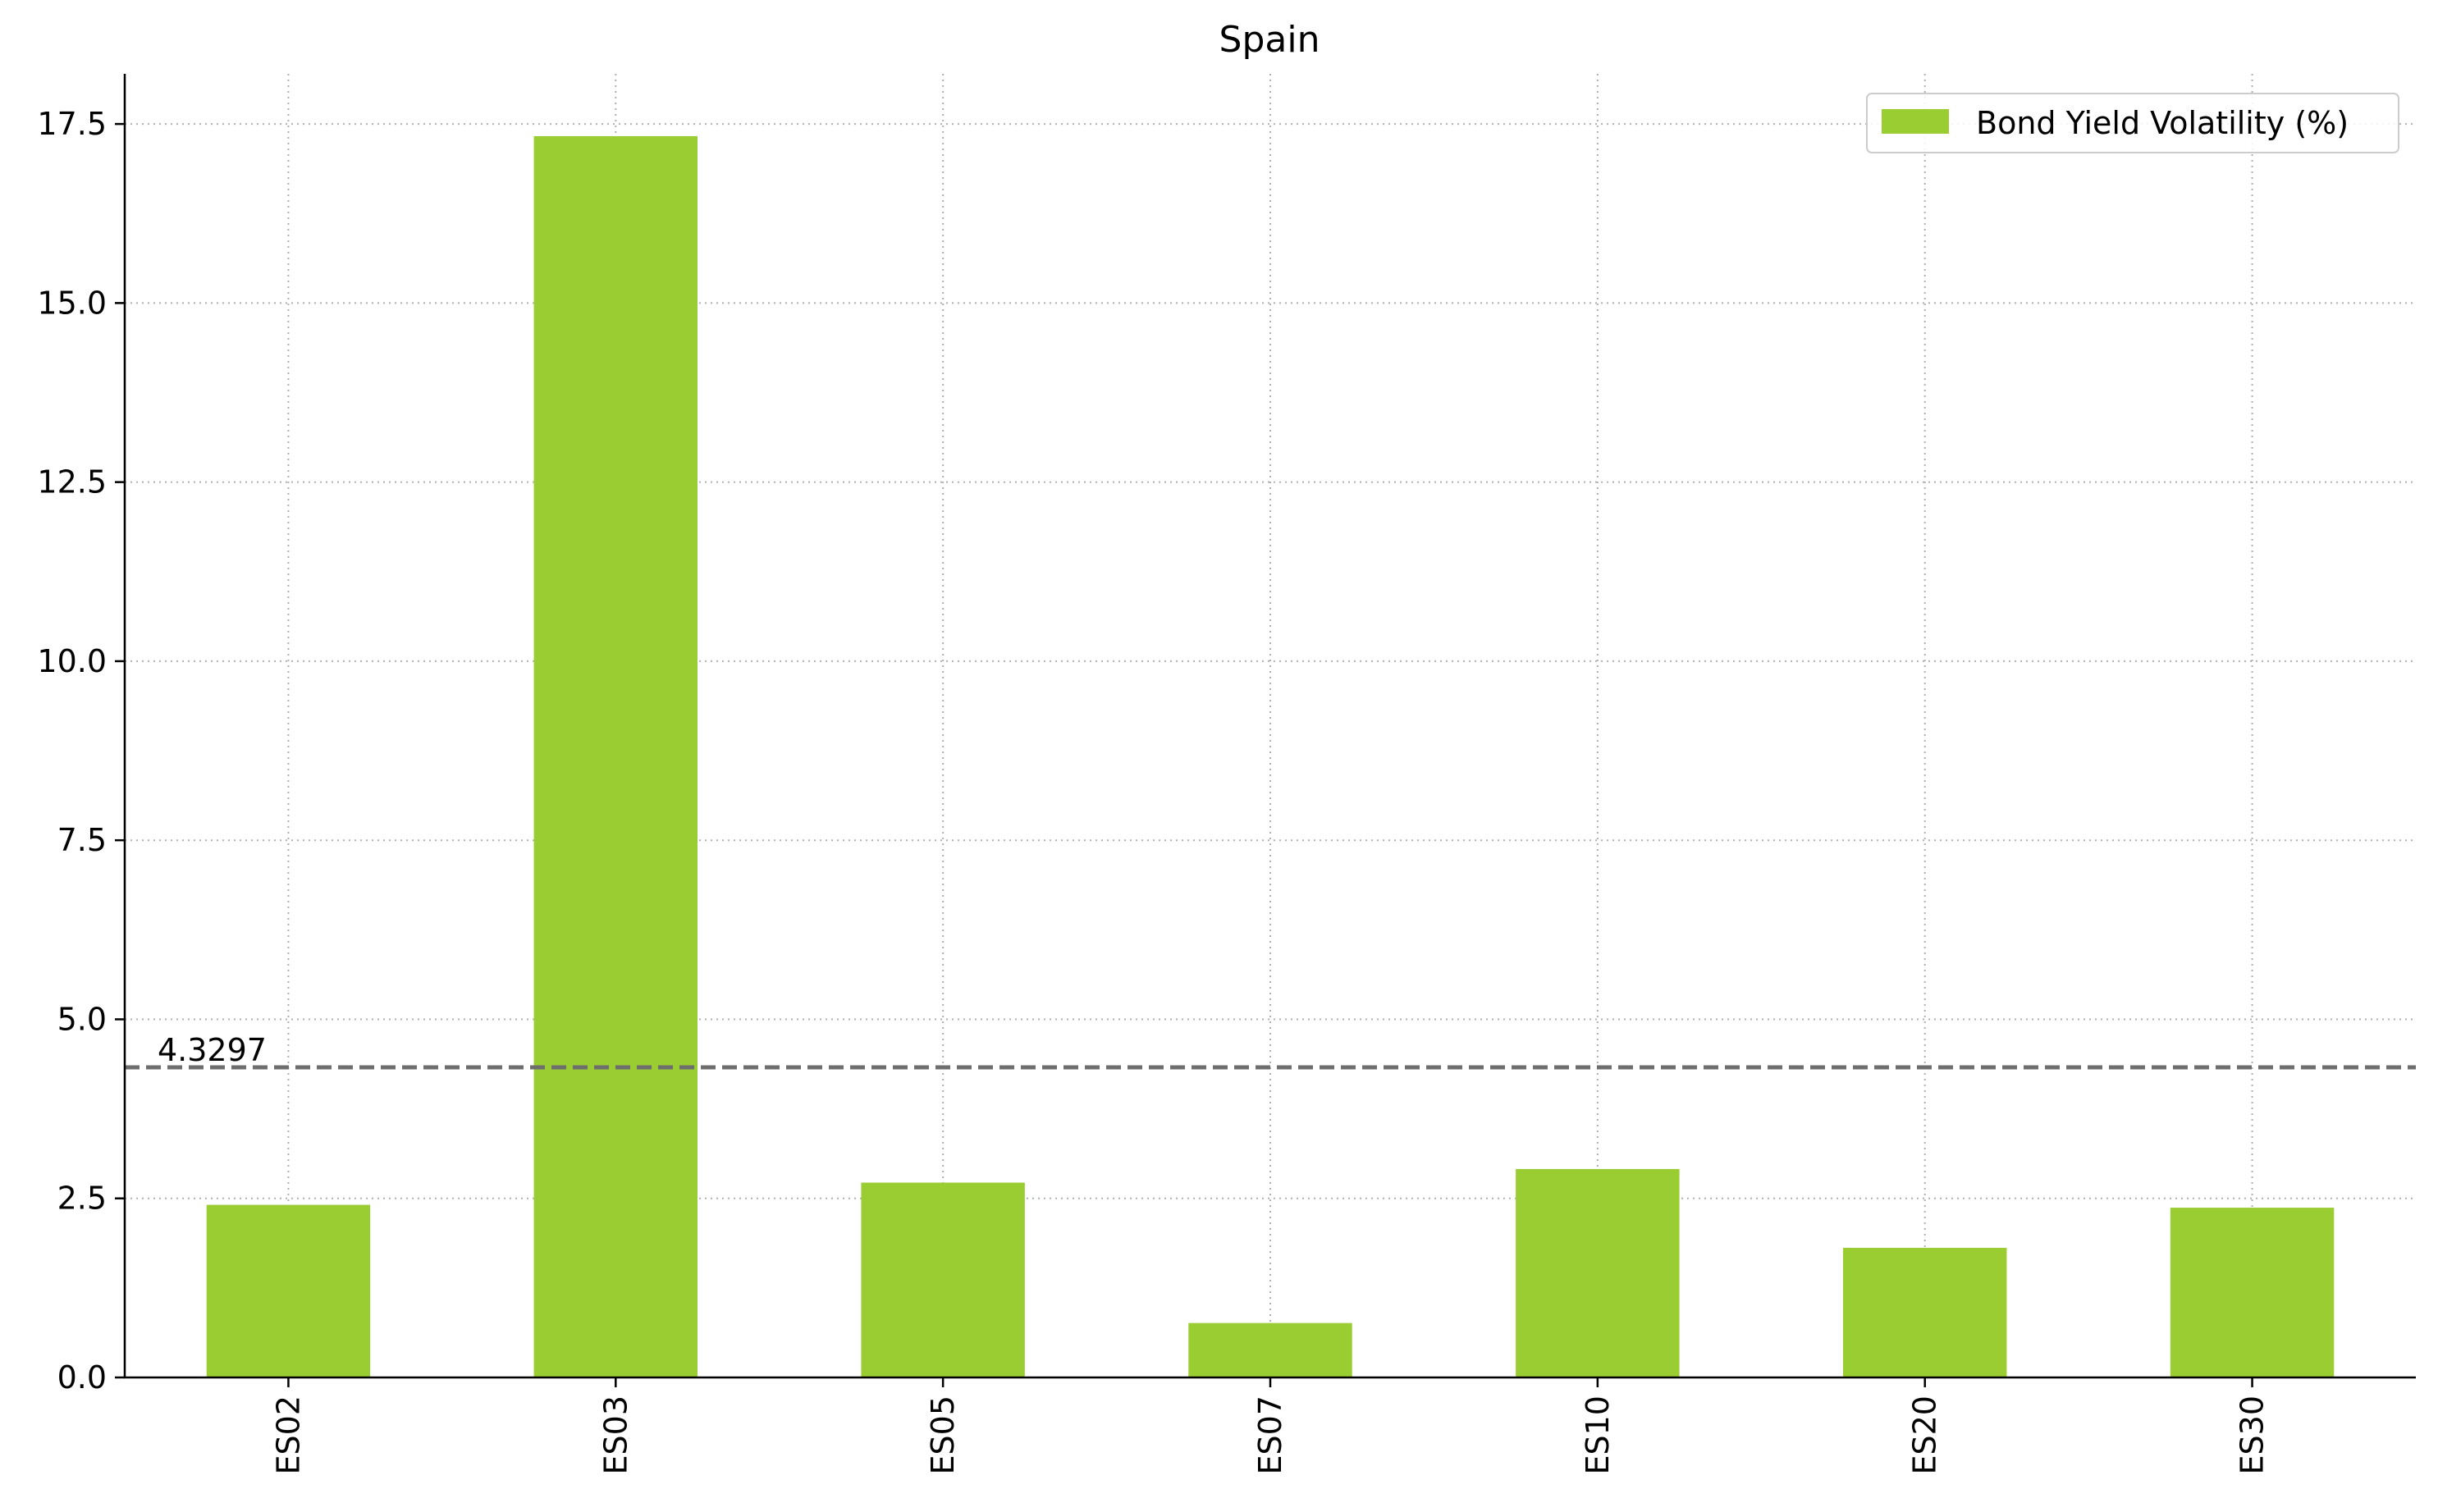 This screenshot has height=1512, width=2438. Describe the element at coordinates (1925, 1435) in the screenshot. I see `x-tick-label: ES20` at that location.